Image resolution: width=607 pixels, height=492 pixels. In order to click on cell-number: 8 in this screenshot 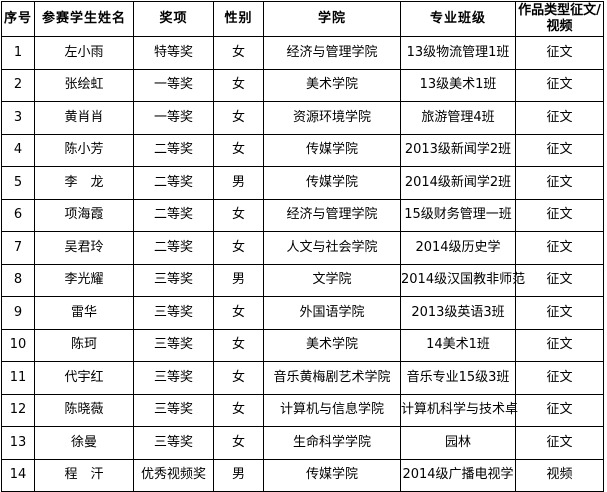, I will do `click(18, 280)`.